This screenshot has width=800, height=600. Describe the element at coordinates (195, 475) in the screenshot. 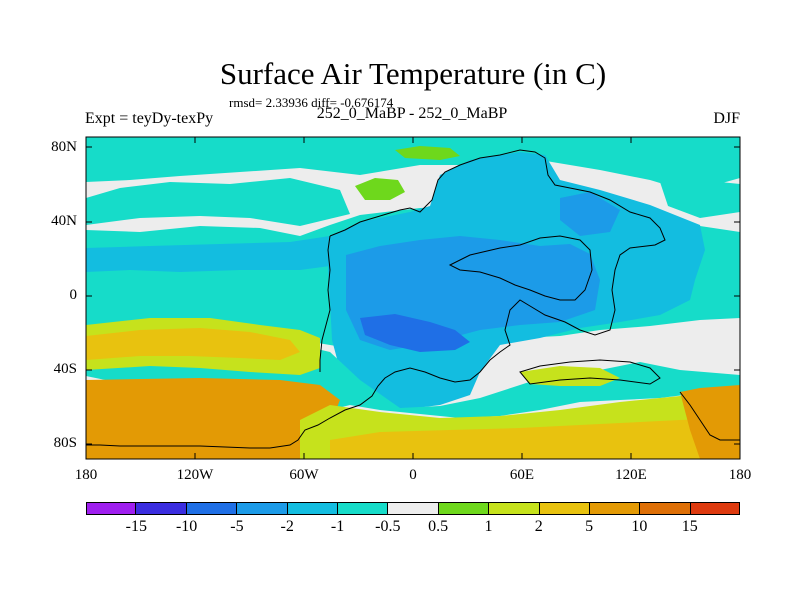

I see `lon-tick-label: 120W` at that location.